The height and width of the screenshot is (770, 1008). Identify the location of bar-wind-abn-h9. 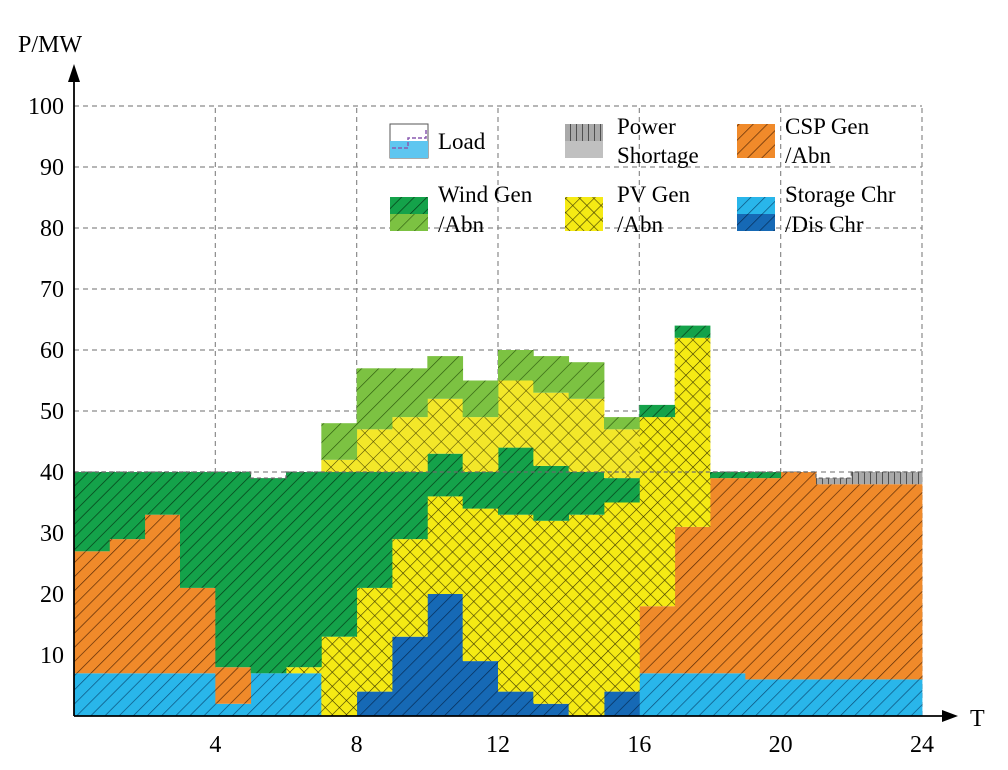
(374, 399).